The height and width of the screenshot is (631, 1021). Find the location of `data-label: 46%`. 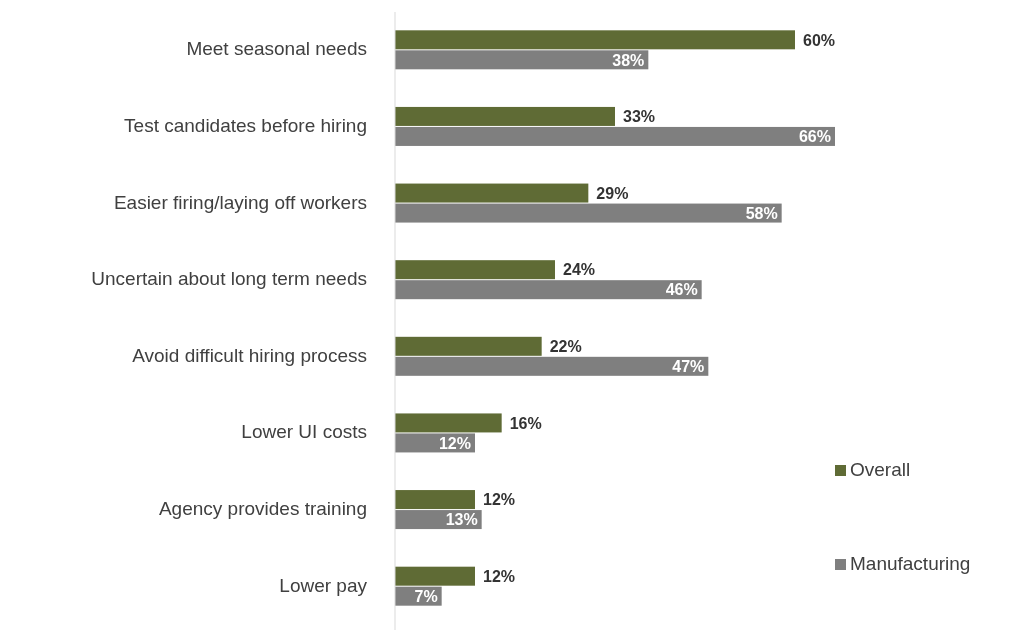

data-label: 46% is located at coordinates (681, 290).